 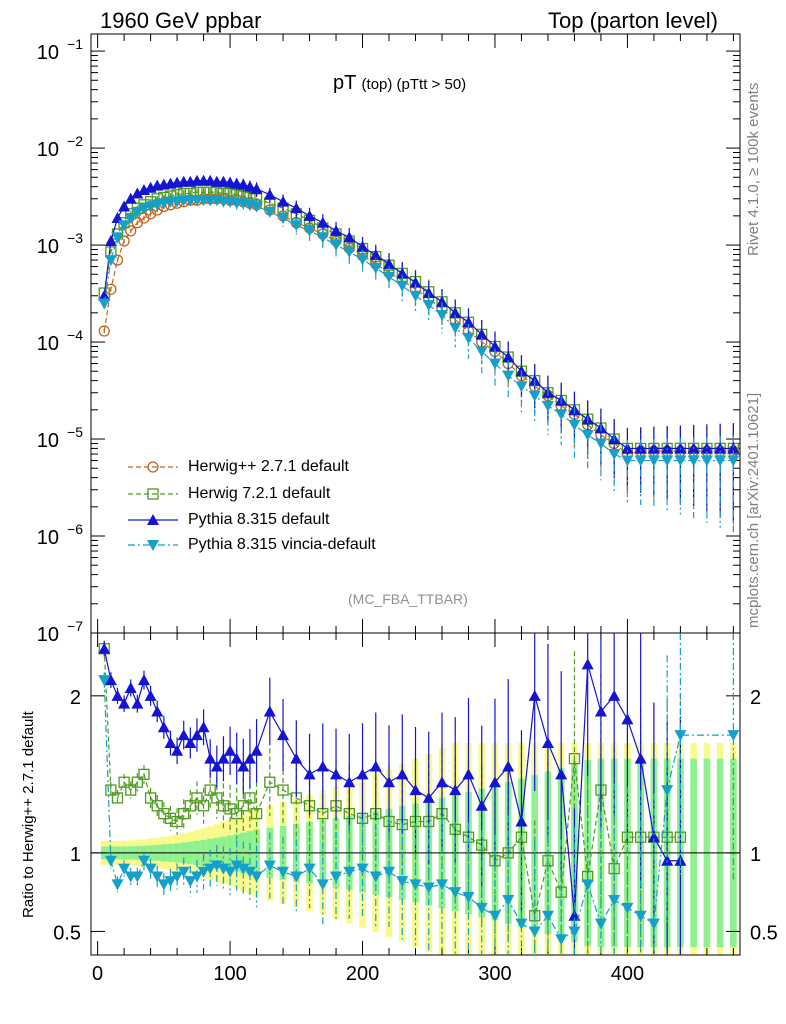 I want to click on header-process: Top (parton level), so click(x=633, y=20).